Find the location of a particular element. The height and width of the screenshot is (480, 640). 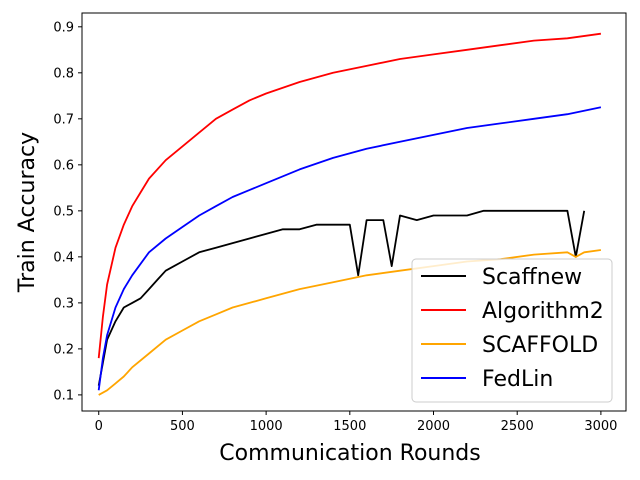

x-tick-label: 0 is located at coordinates (99, 426).